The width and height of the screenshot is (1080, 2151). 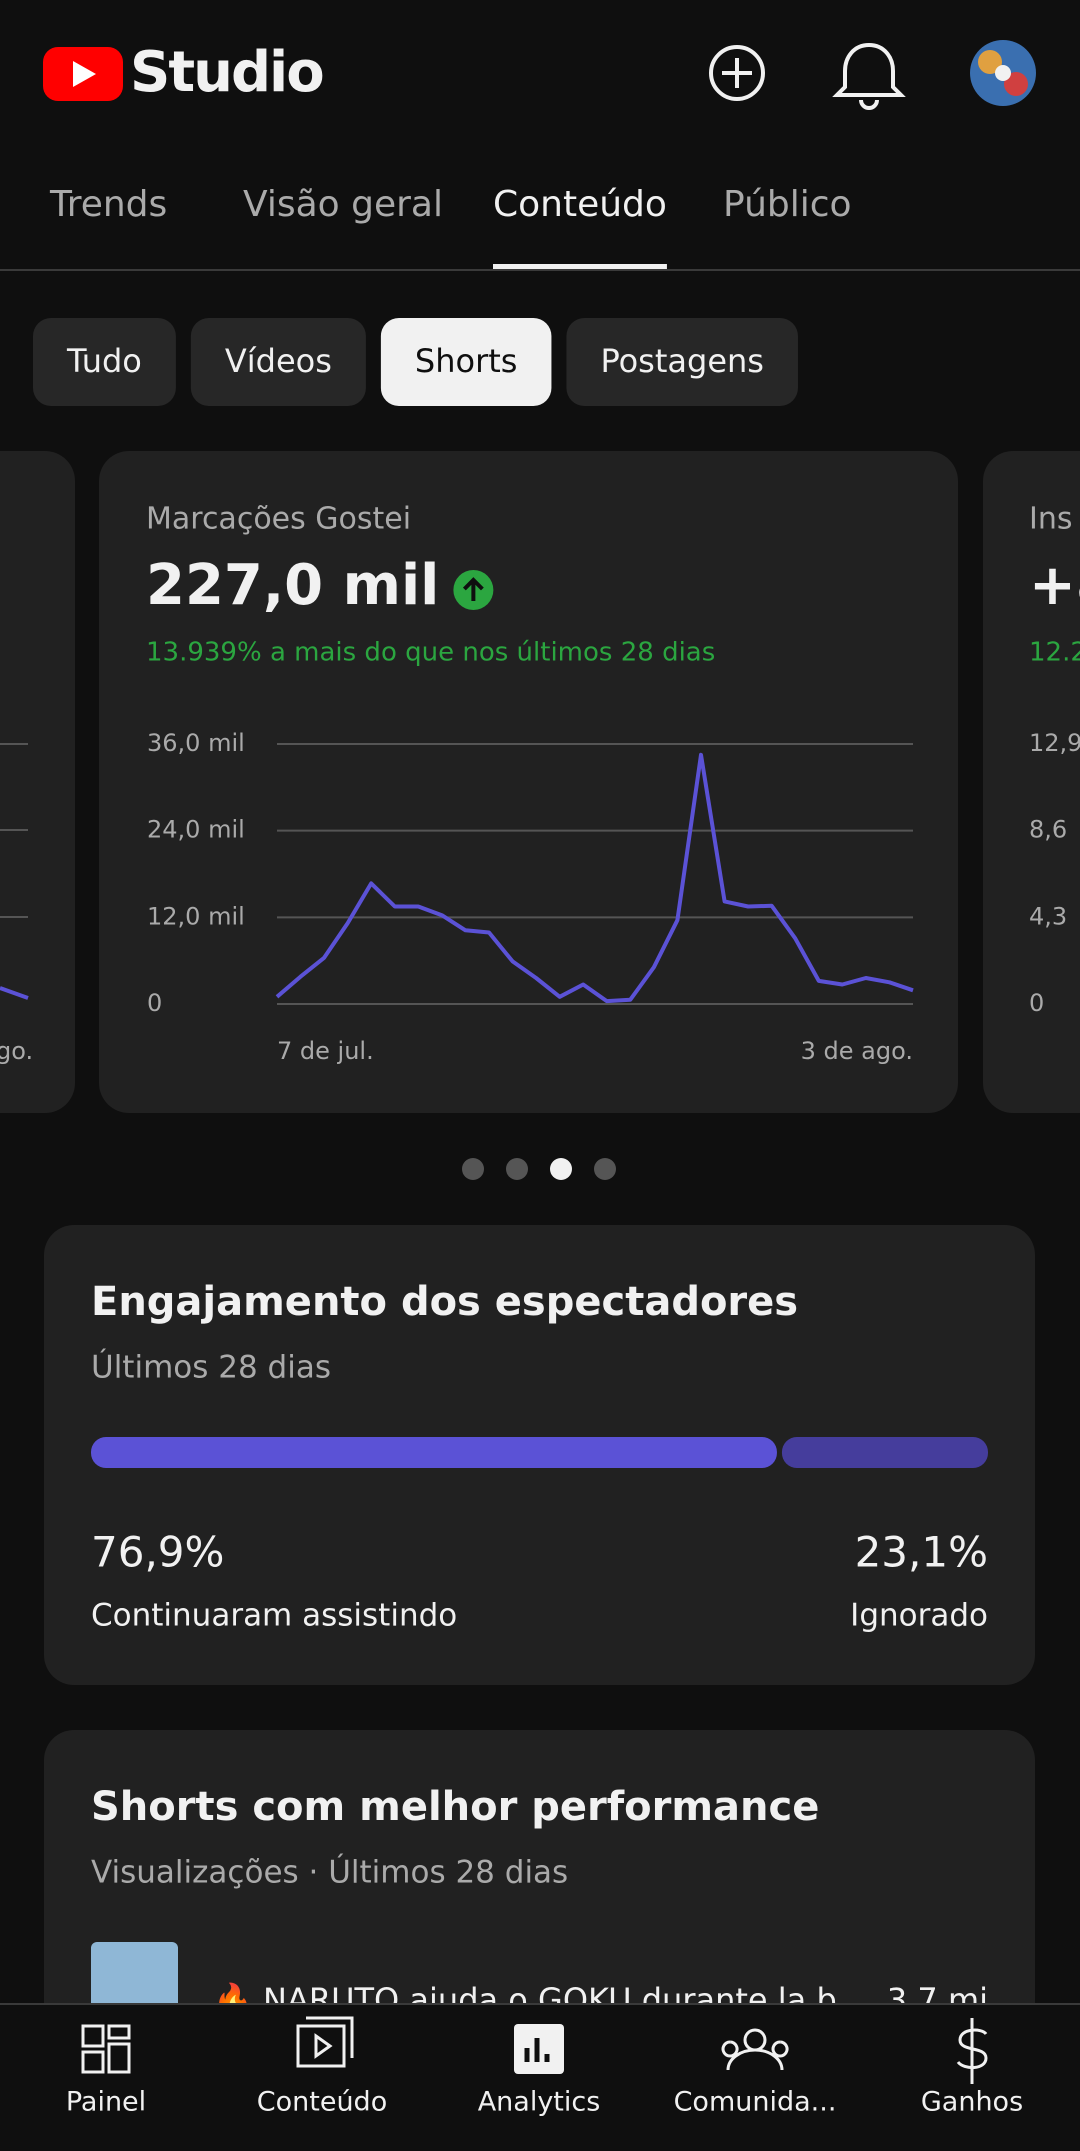 I want to click on right-peek-card: Ins +8 12.2 12,9 8,6 4,3 0, so click(x=1031, y=782).